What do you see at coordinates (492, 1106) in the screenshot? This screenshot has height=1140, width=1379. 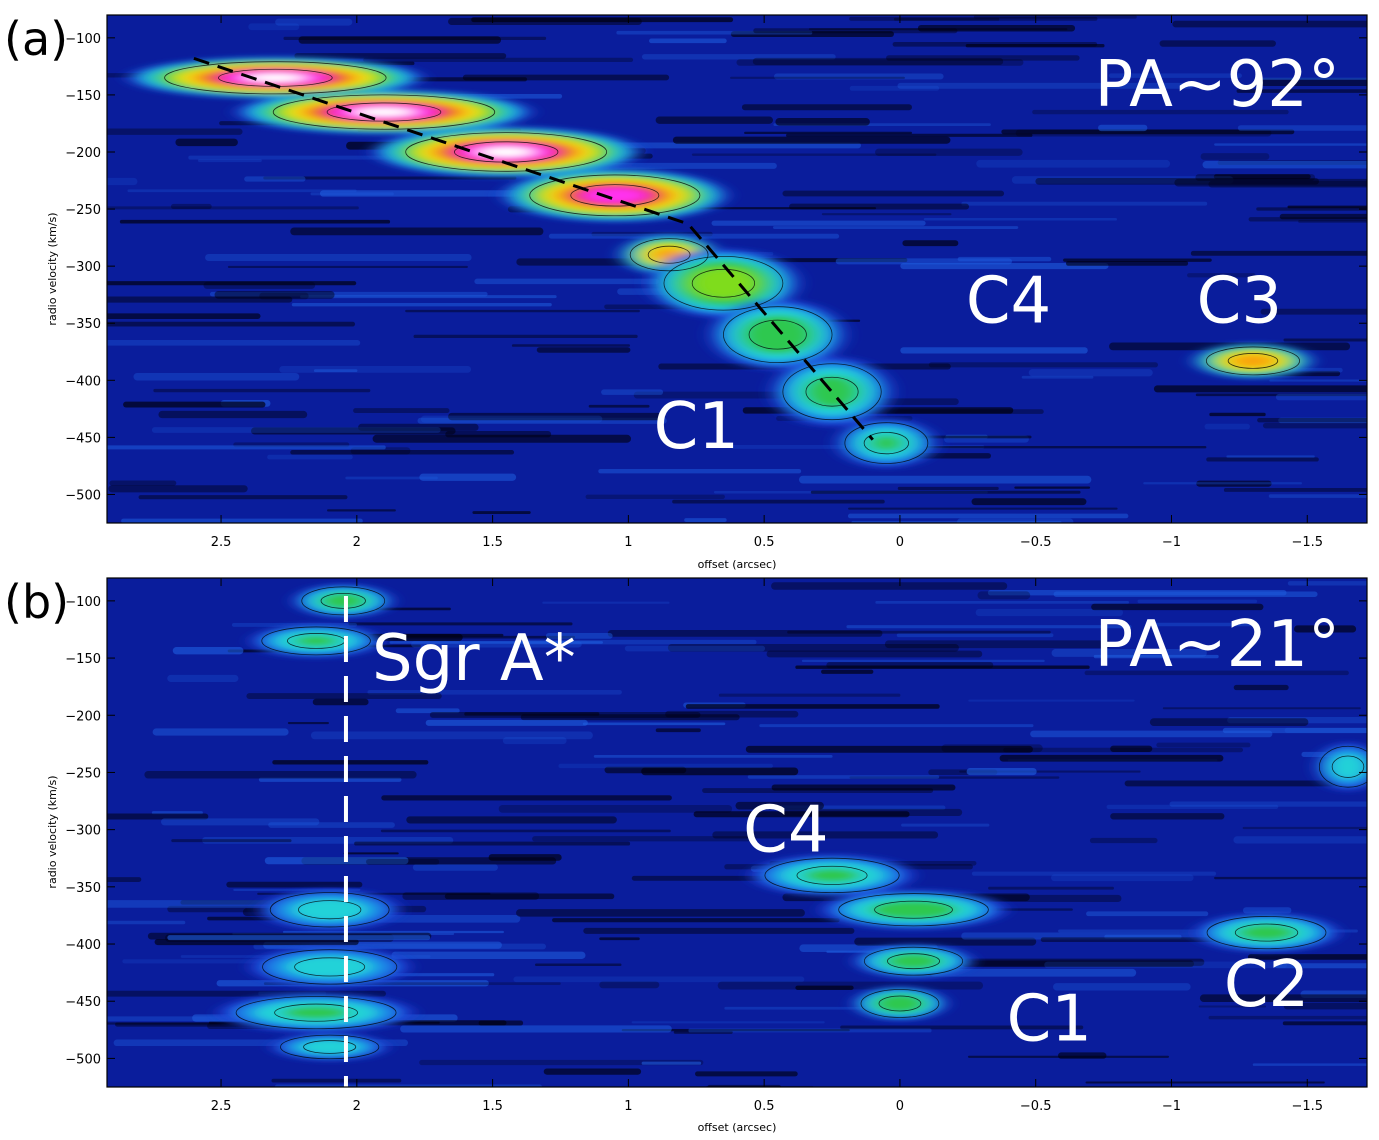 I see `x-tick-label: 1.5` at bounding box center [492, 1106].